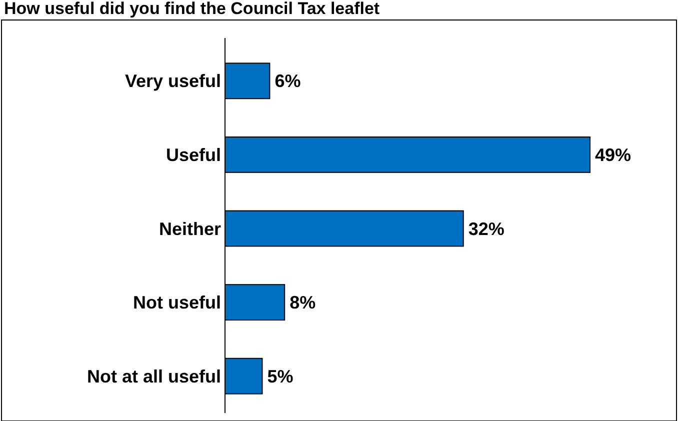 The height and width of the screenshot is (421, 678). What do you see at coordinates (280, 376) in the screenshot?
I see `data-label: 5%` at bounding box center [280, 376].